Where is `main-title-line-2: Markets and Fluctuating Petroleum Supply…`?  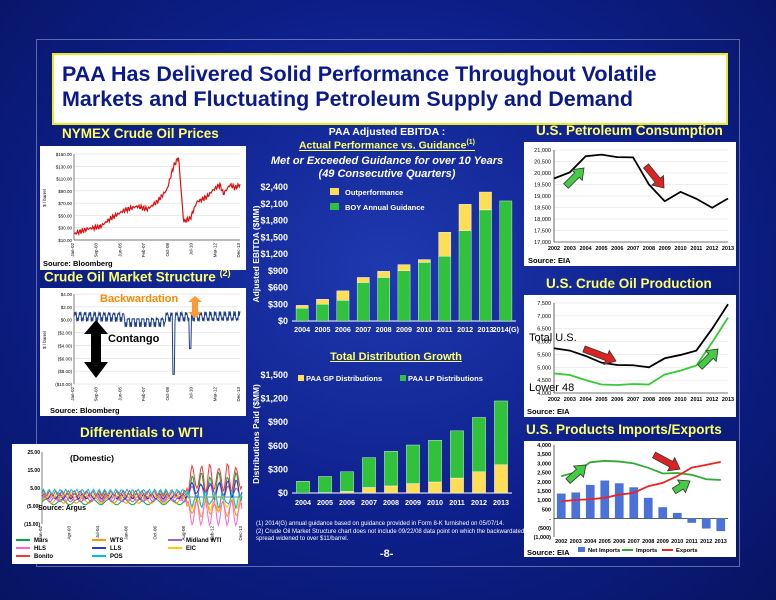 main-title-line-2: Markets and Fluctuating Petroleum Supply… is located at coordinates (348, 99).